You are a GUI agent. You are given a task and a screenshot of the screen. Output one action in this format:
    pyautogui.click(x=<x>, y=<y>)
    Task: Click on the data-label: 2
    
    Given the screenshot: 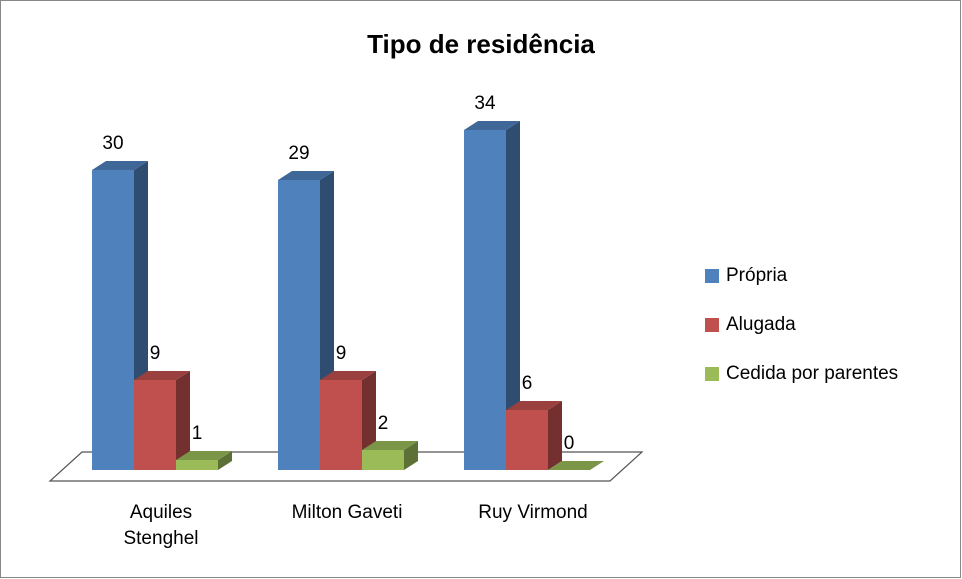 What is the action you would take?
    pyautogui.click(x=383, y=423)
    